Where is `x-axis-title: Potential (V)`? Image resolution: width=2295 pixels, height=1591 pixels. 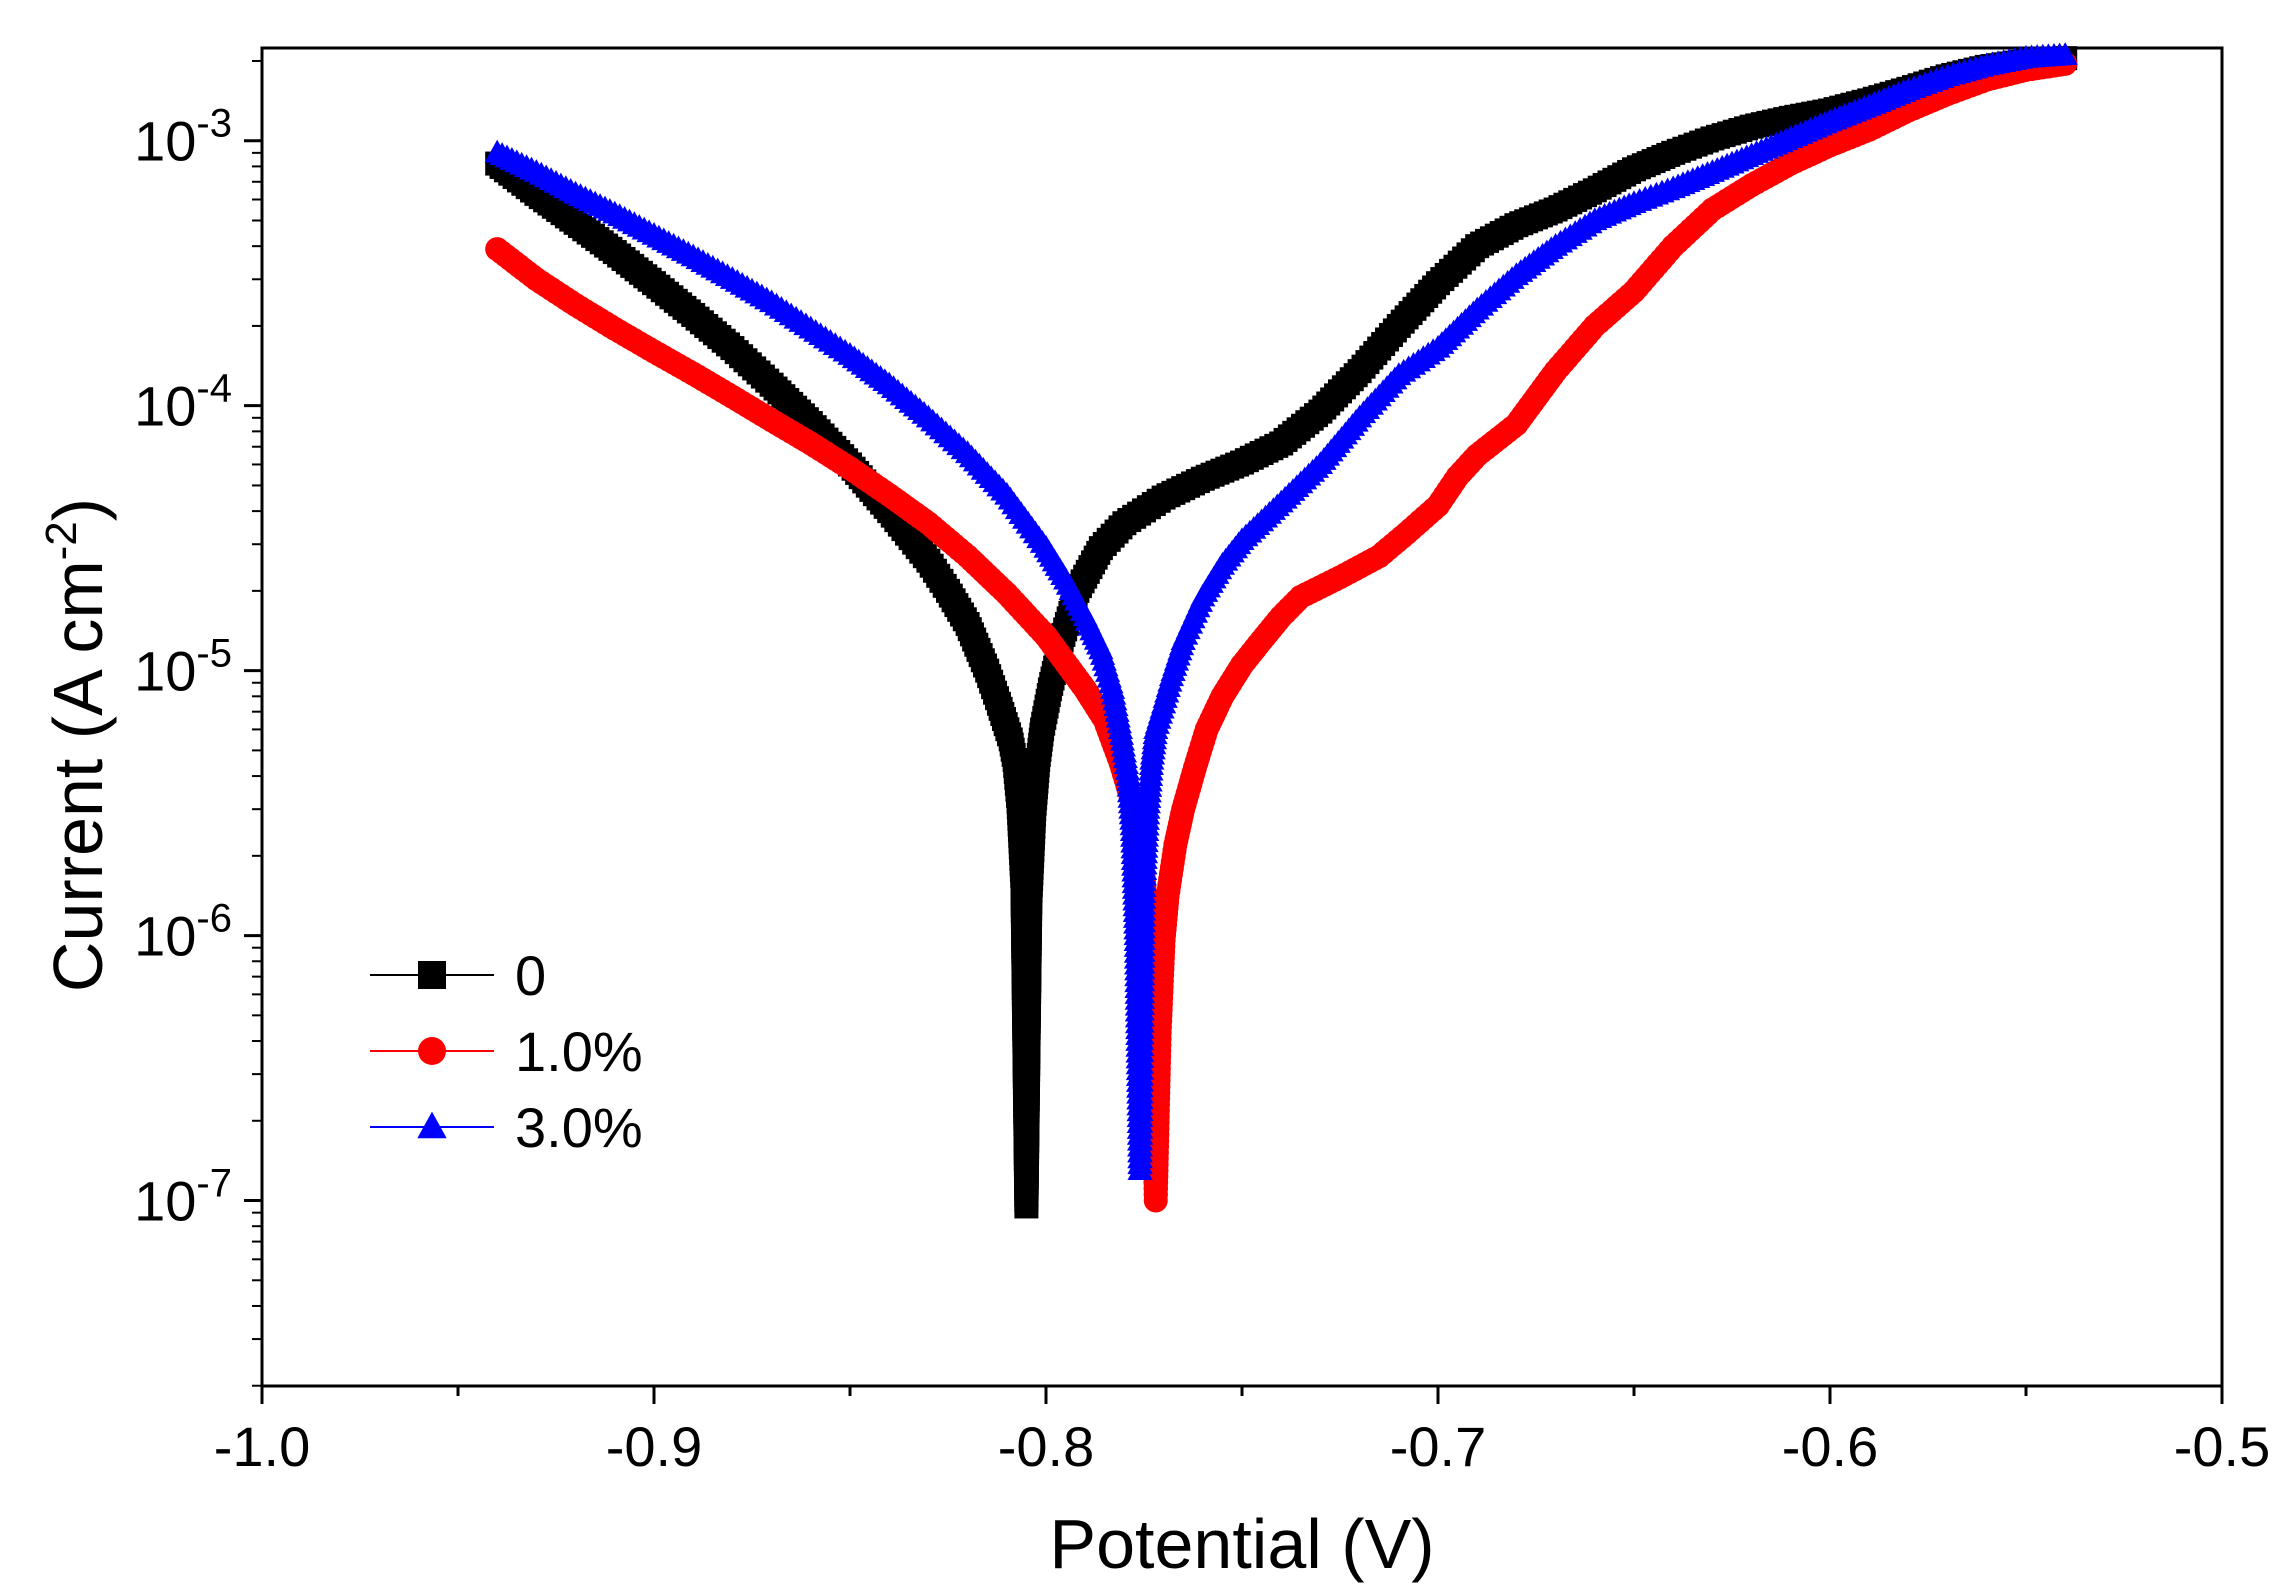
x-axis-title: Potential (V) is located at coordinates (1241, 1544).